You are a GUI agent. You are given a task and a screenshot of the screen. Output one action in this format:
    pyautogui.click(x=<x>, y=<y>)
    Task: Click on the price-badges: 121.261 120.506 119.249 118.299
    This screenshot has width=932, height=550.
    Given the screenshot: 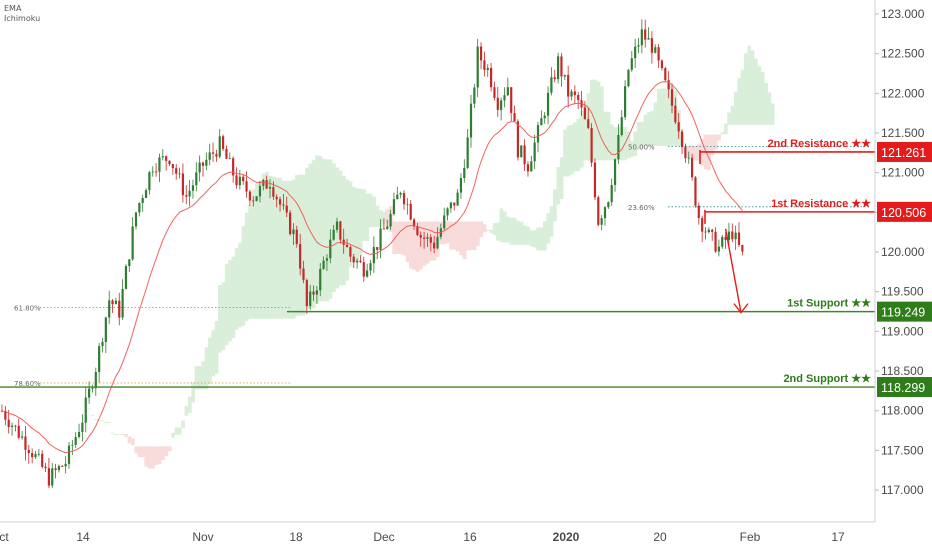 What is the action you would take?
    pyautogui.click(x=904, y=269)
    